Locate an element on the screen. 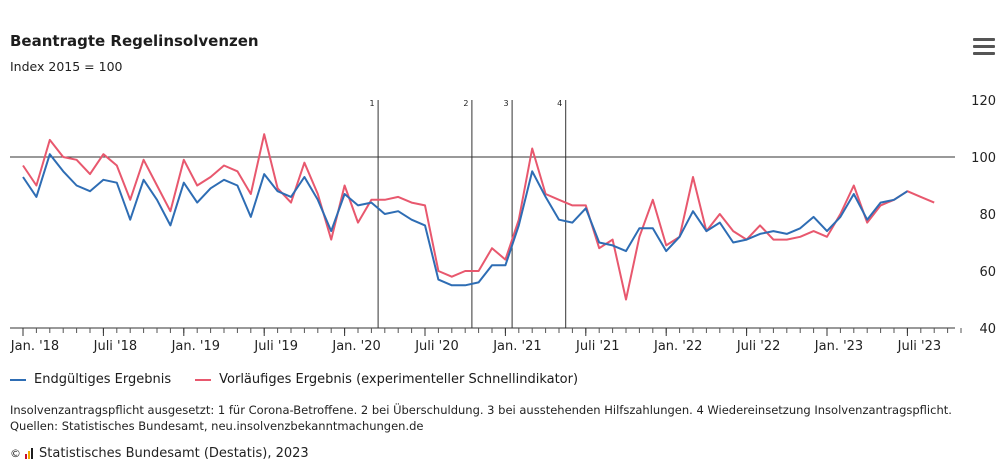 The height and width of the screenshot is (465, 999). chart-title: Beantragte Regelinsolvenzen is located at coordinates (134, 41).